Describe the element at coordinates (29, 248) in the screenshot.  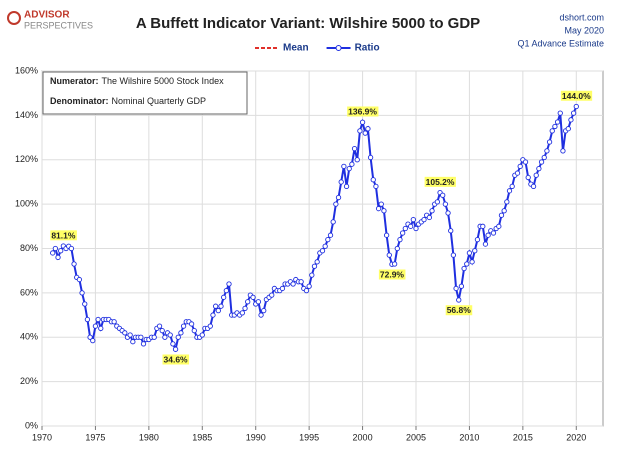
I see `y-tick-label: 80%` at that location.